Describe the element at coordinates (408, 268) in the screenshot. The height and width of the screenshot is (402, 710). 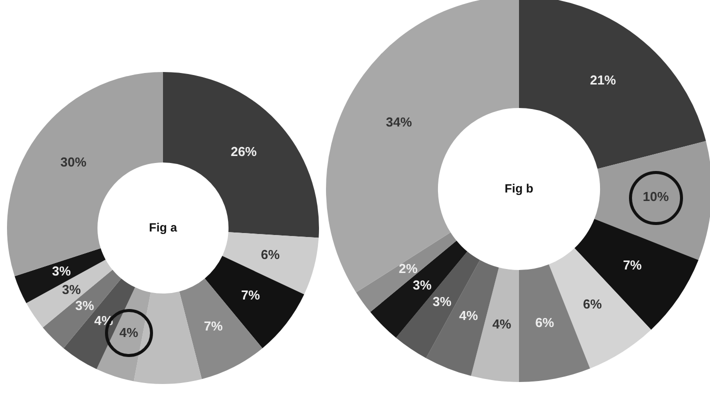
I see `data-label: 2%` at that location.